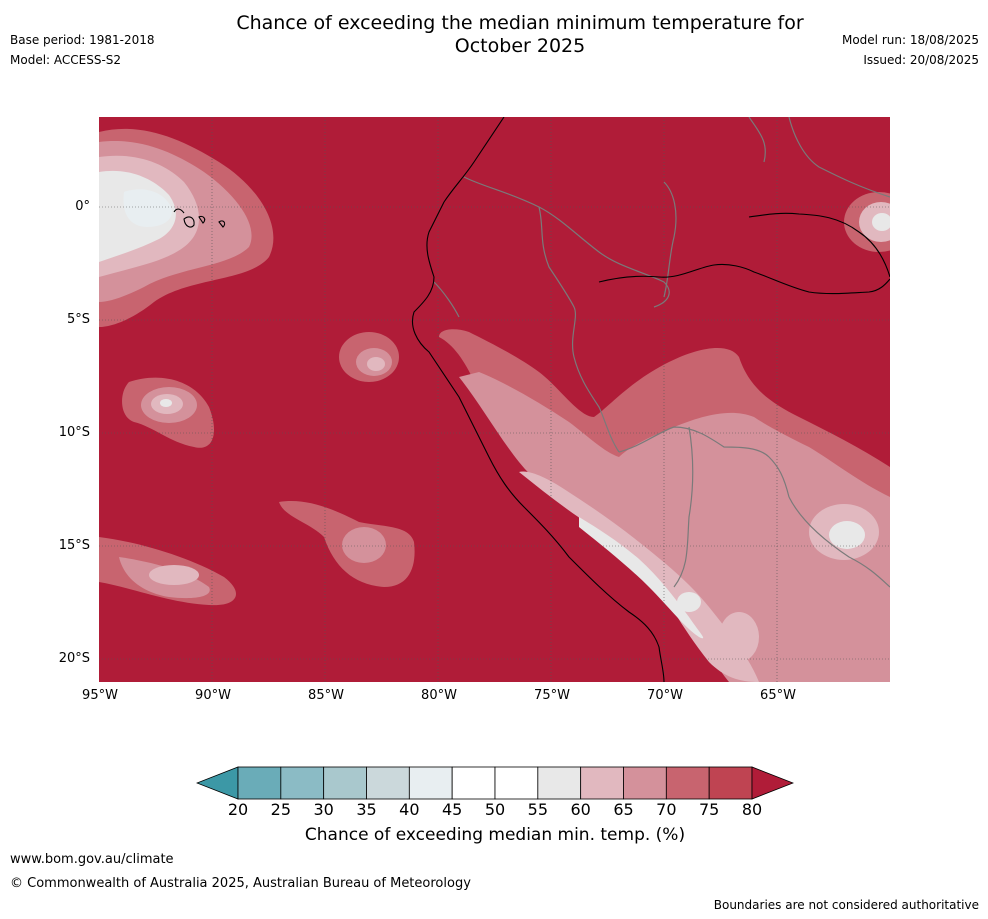 Image resolution: width=988 pixels, height=919 pixels. I want to click on lon-tick-70w: 70°W, so click(665, 695).